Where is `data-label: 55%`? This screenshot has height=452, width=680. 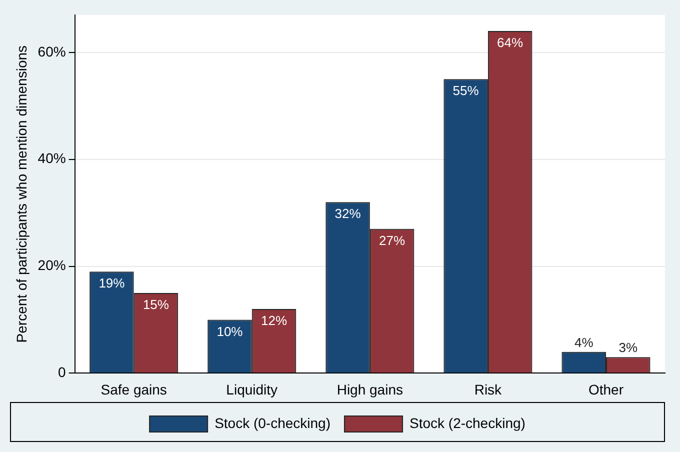 data-label: 55% is located at coordinates (466, 90).